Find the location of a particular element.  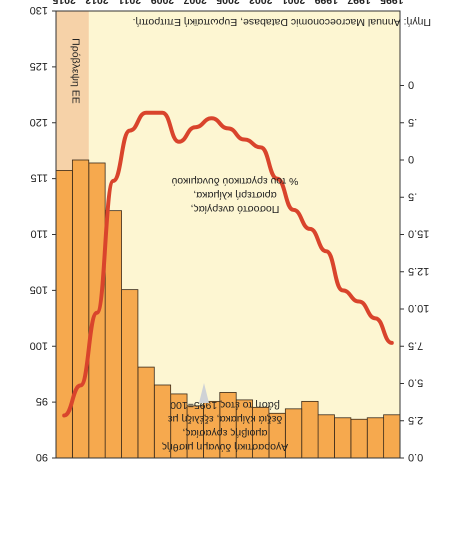

right-axis: 90 95 100 105 110 115 120 125 130 is located at coordinates (43, 233).